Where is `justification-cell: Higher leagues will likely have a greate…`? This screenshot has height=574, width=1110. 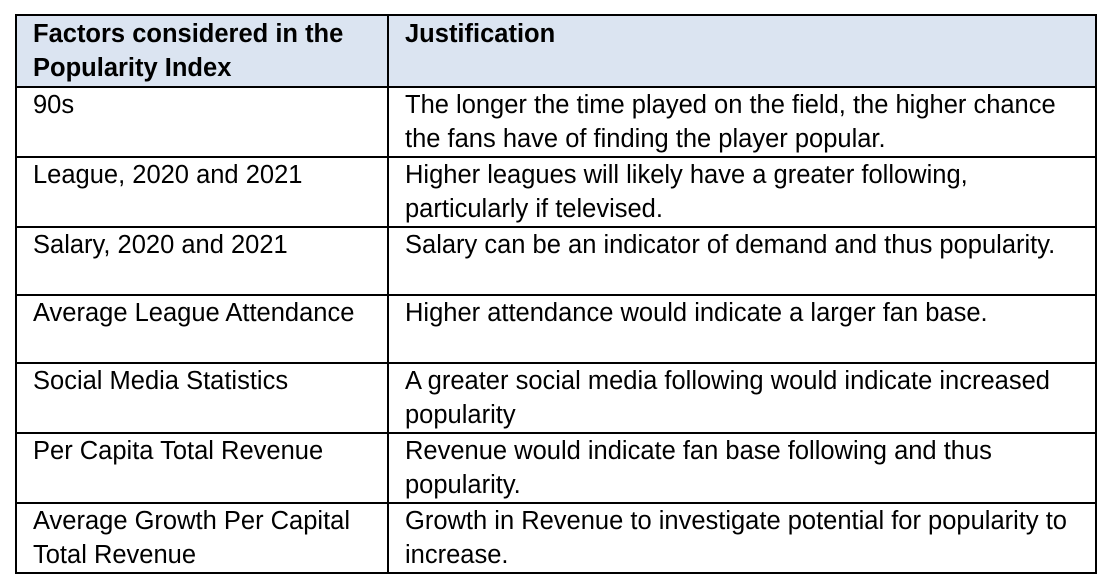
justification-cell: Higher leagues will likely have a greate… is located at coordinates (742, 192).